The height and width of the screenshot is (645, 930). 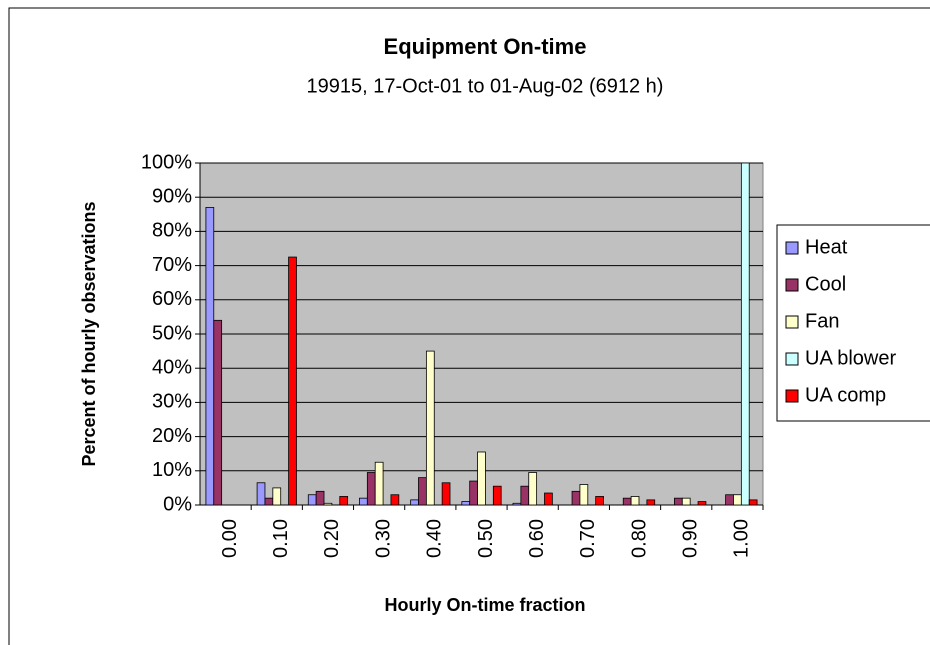 What do you see at coordinates (383, 538) in the screenshot?
I see `x-tick-label: 0.30` at bounding box center [383, 538].